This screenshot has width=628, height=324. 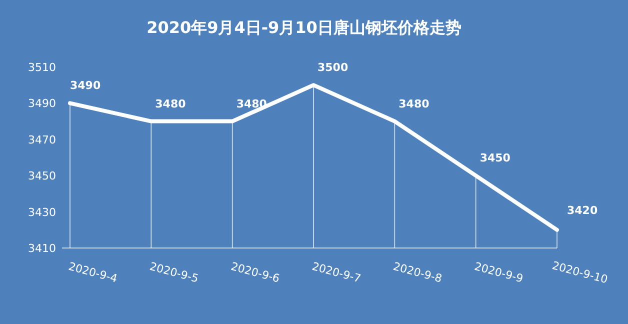 What do you see at coordinates (304, 27) in the screenshot?
I see `chart-title: 2020年9月4日-9月10日唐山钢坯价格走势` at bounding box center [304, 27].